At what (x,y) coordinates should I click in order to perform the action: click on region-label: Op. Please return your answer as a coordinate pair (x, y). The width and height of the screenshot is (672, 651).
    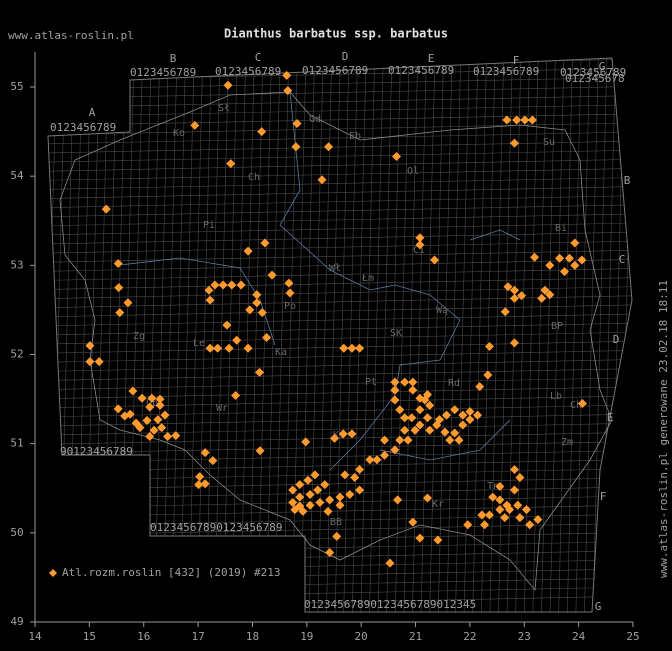
    Looking at the image, I should click on (152, 403).